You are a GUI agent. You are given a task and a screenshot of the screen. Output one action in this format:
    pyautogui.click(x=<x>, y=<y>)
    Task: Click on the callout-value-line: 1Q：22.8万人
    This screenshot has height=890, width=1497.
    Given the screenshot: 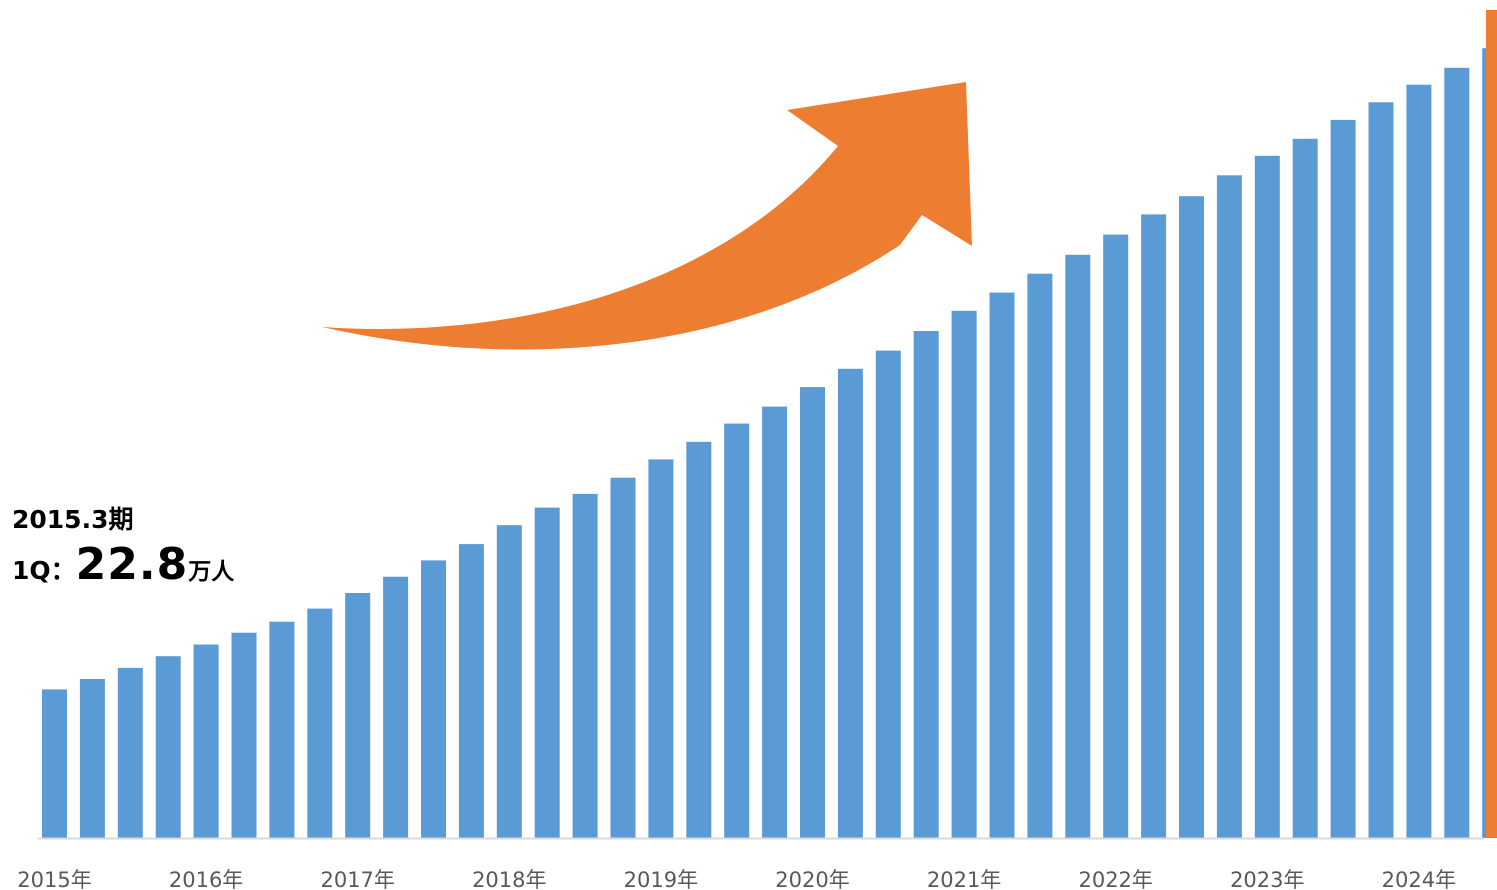 What is the action you would take?
    pyautogui.click(x=123, y=568)
    